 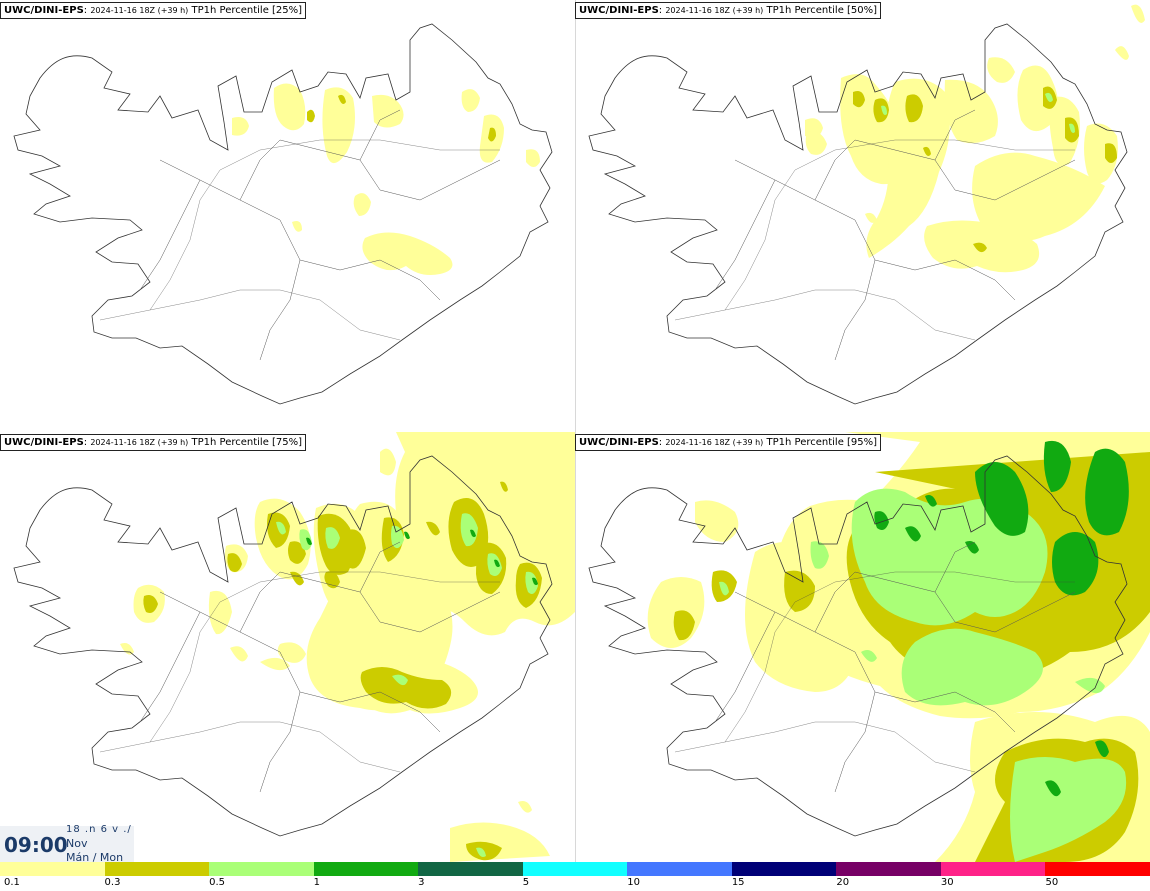 What do you see at coordinates (575, 431) in the screenshot?
I see `panel-divider` at bounding box center [575, 431].